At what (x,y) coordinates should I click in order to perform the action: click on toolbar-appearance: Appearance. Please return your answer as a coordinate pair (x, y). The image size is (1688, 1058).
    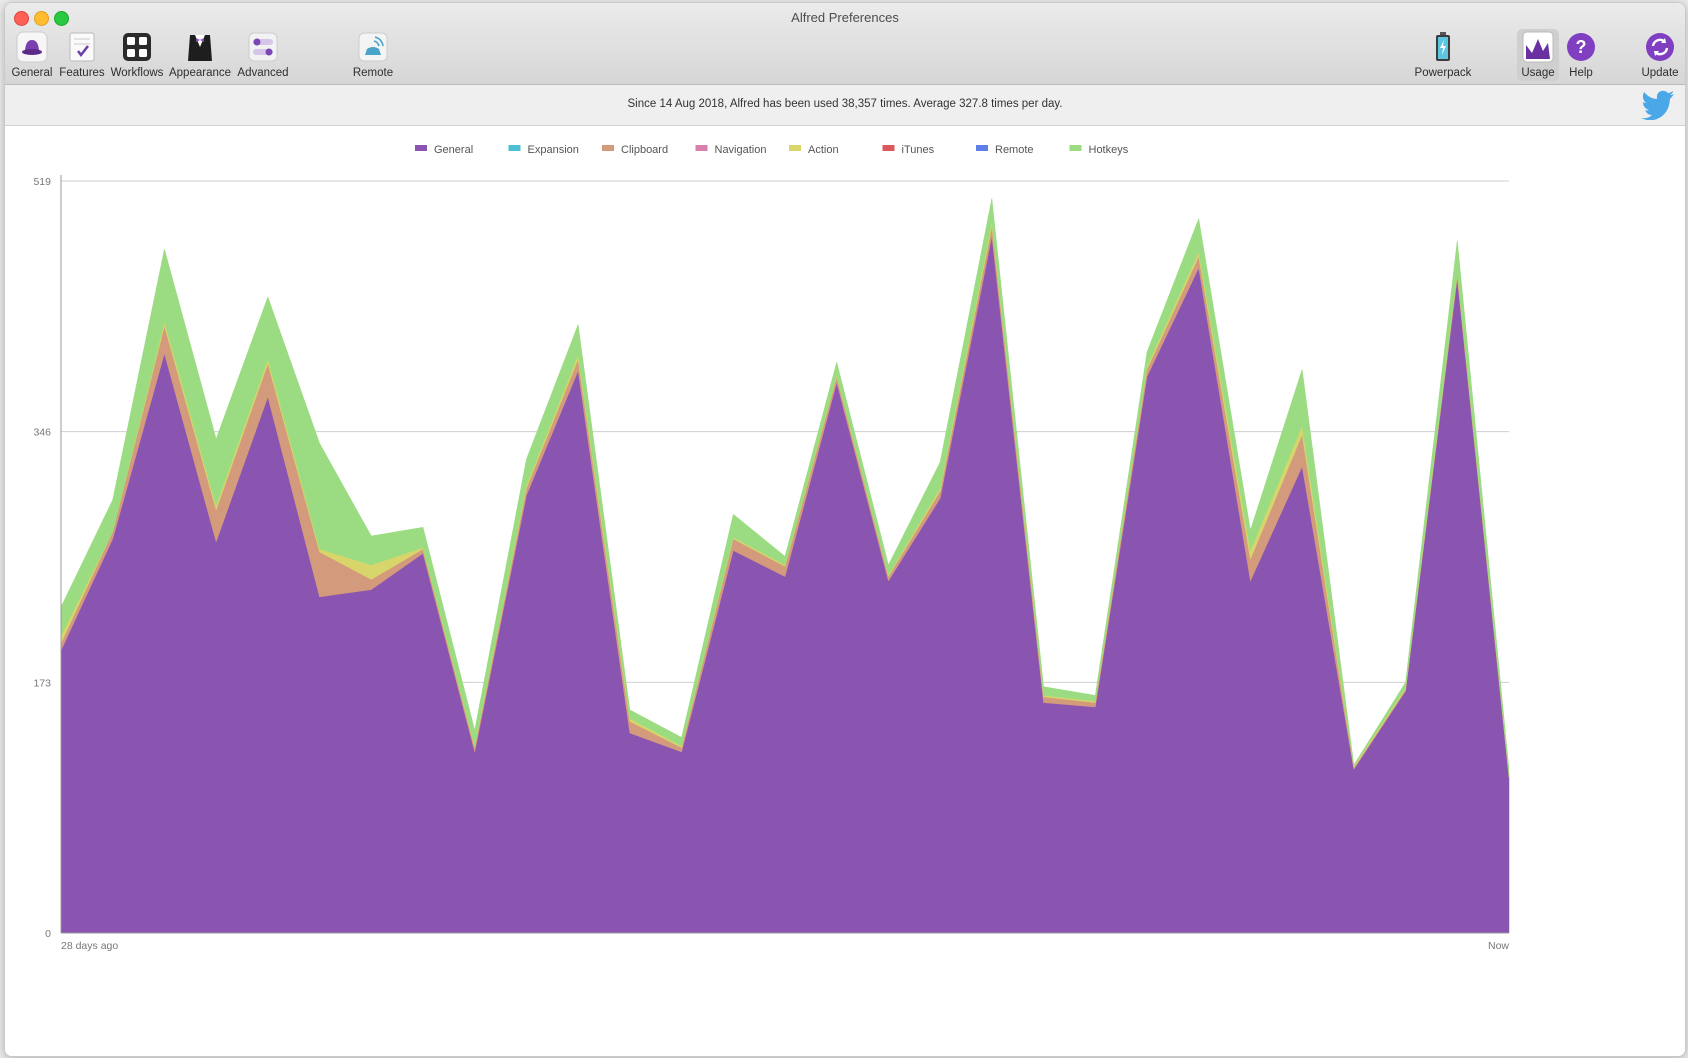
    Looking at the image, I should click on (200, 55).